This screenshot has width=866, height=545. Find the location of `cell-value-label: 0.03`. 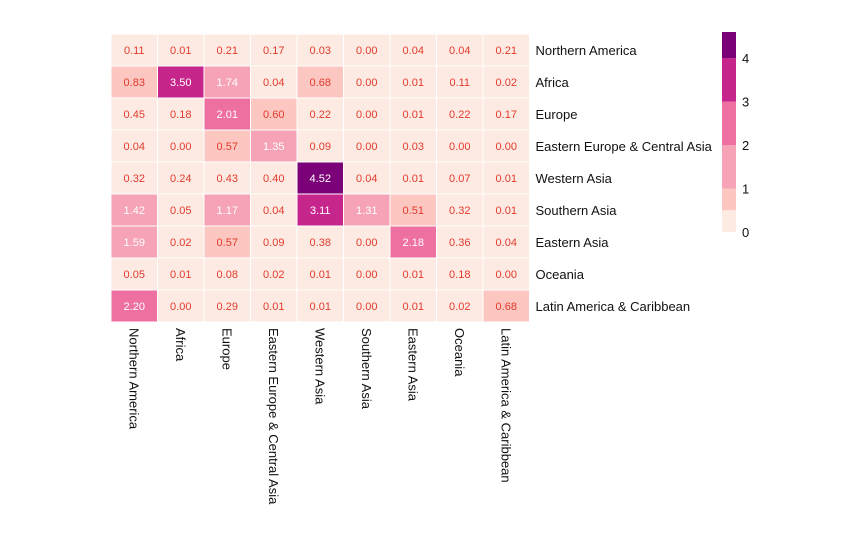

cell-value-label: 0.03 is located at coordinates (320, 51).